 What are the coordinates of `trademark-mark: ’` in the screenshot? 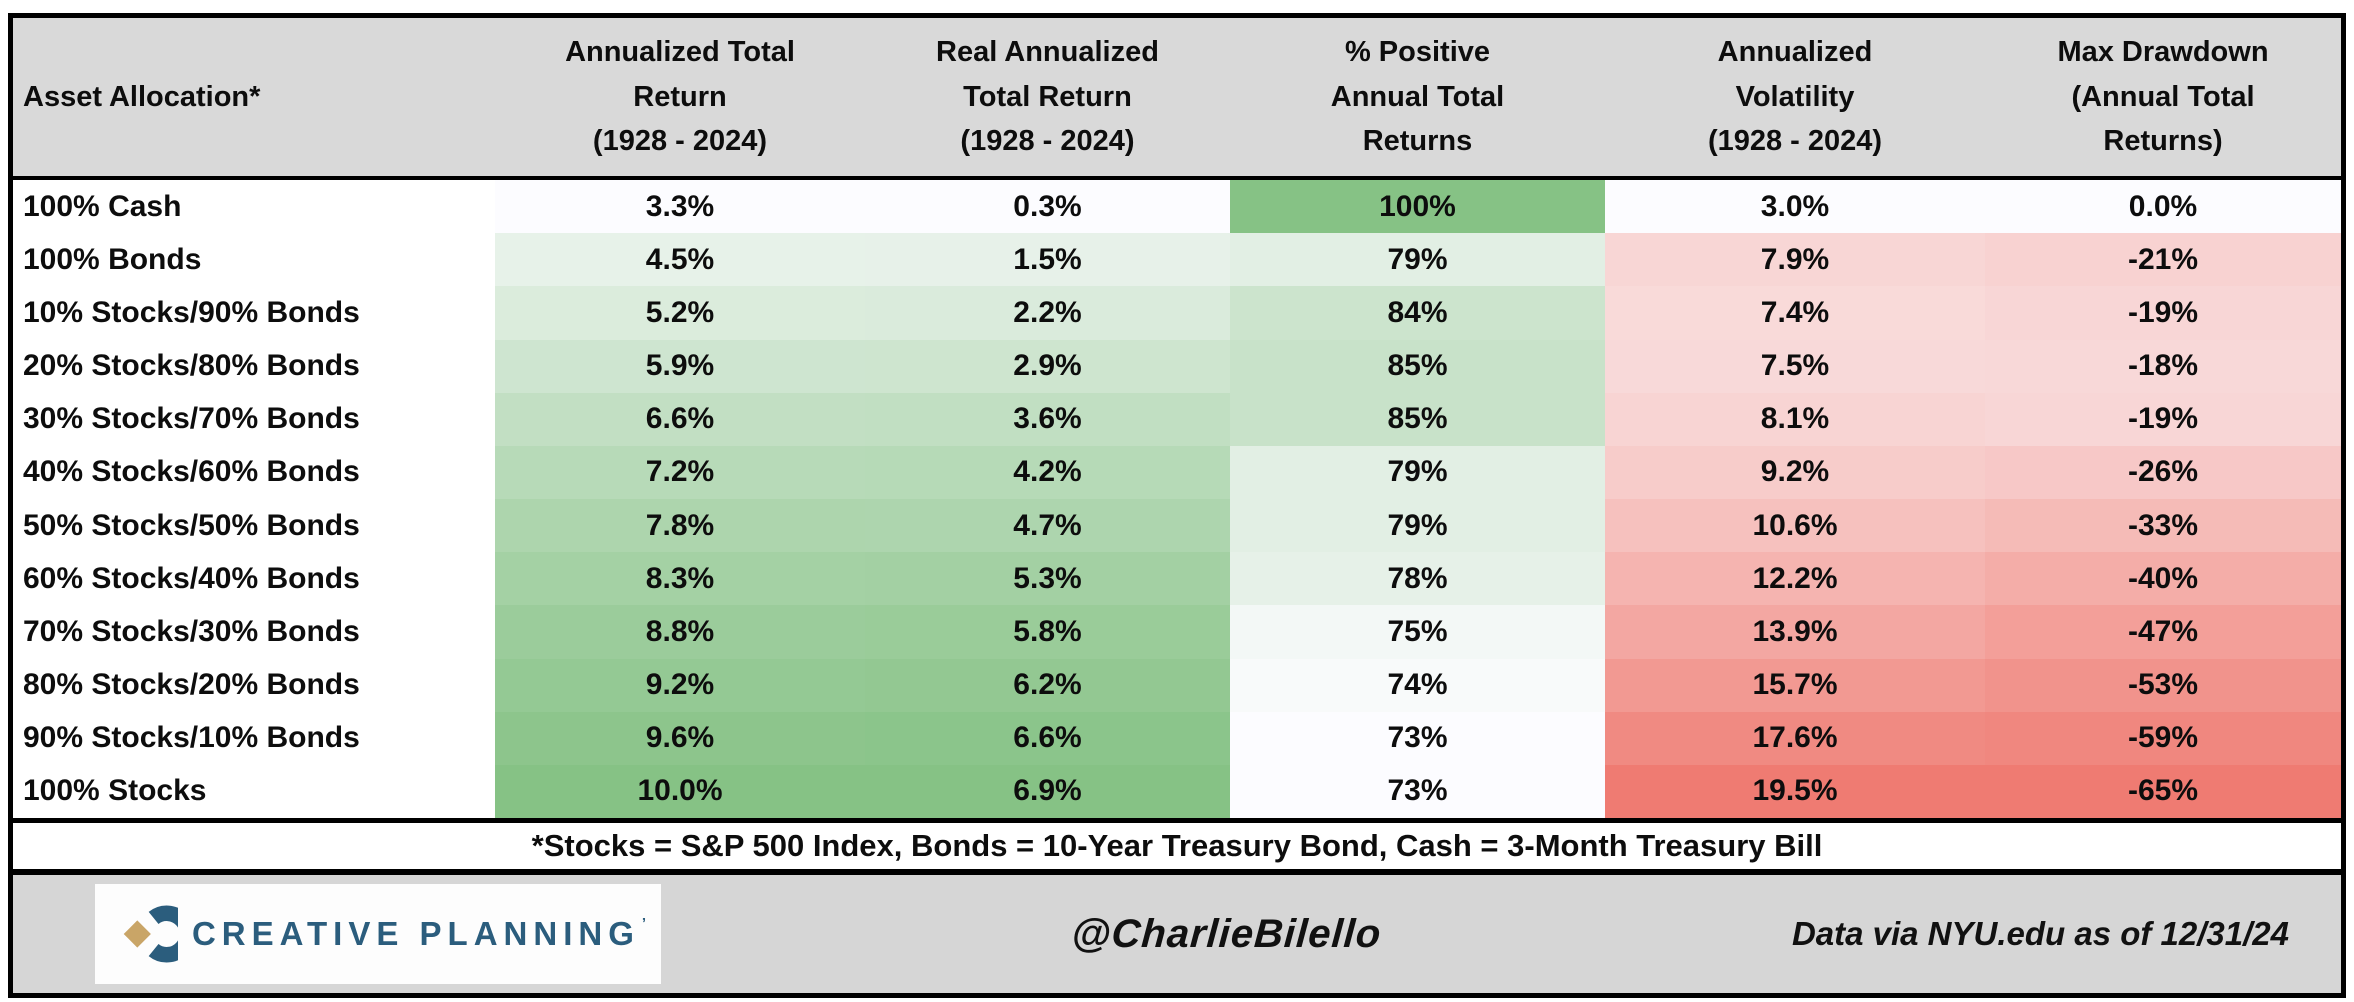 It's located at (647, 923).